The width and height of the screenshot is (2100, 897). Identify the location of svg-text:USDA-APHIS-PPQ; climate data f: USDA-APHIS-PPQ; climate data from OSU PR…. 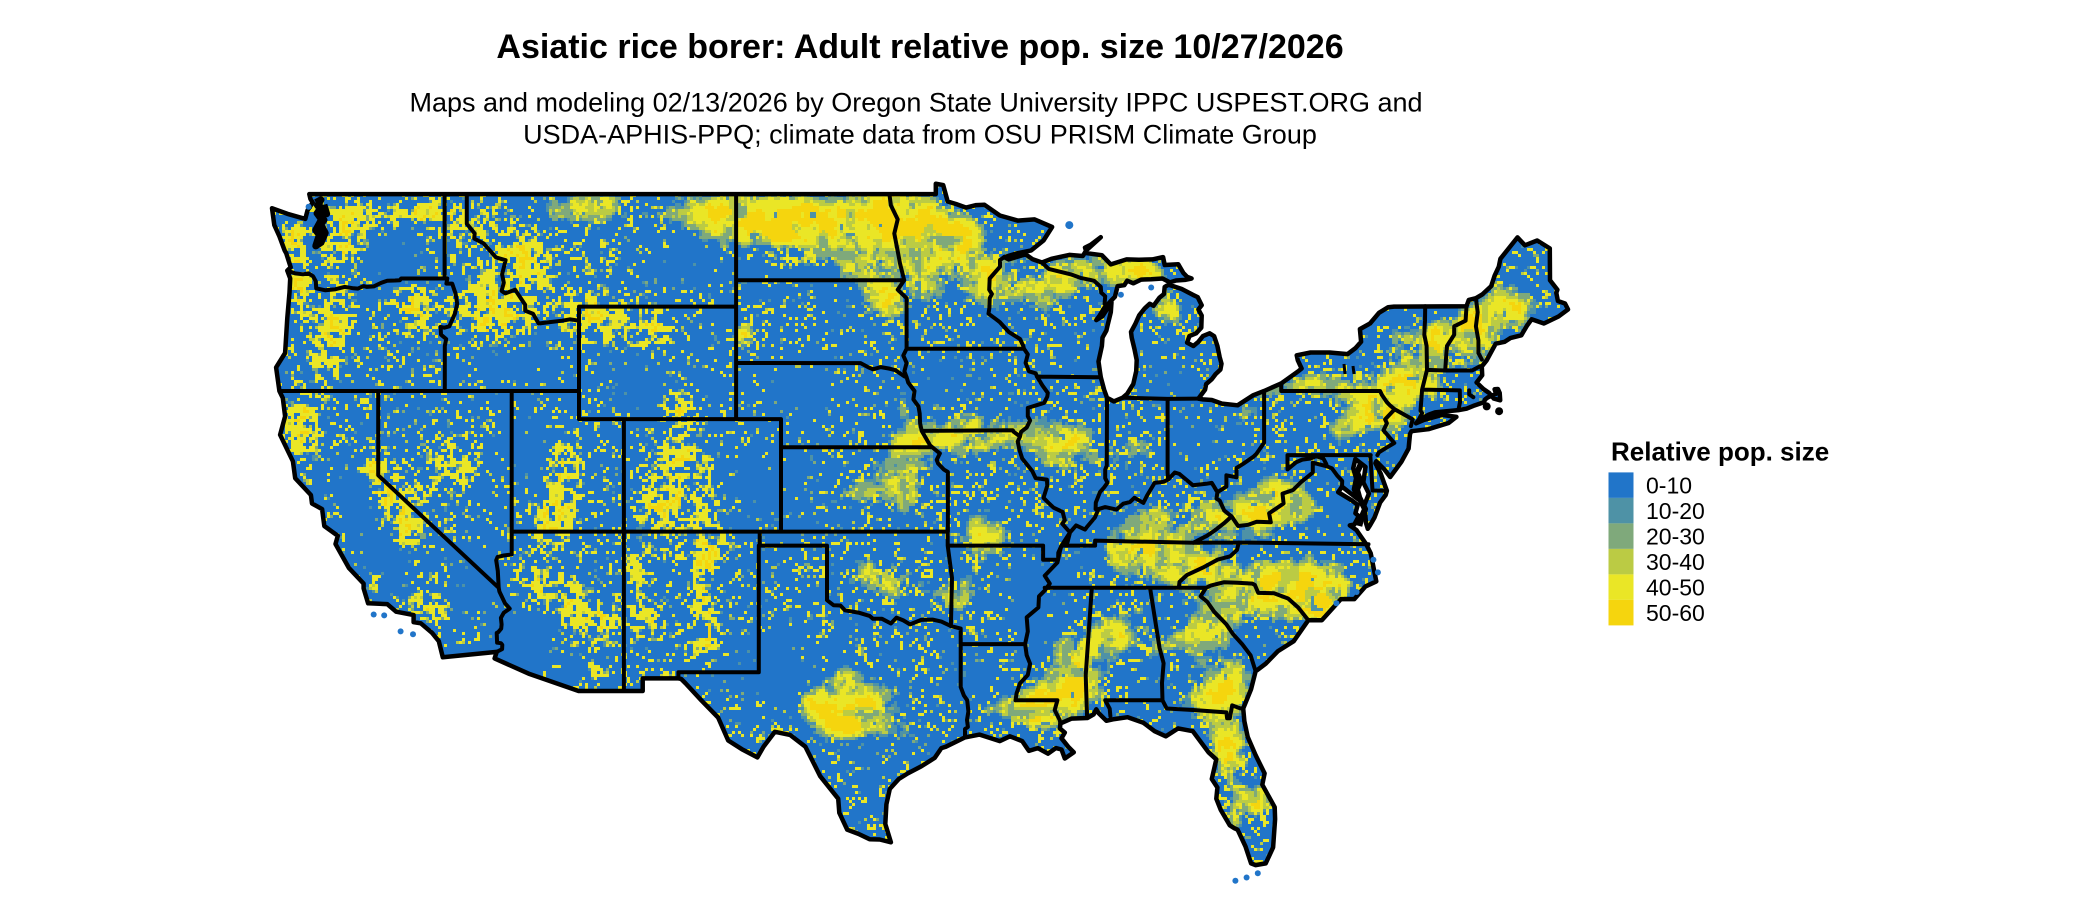
(920, 135).